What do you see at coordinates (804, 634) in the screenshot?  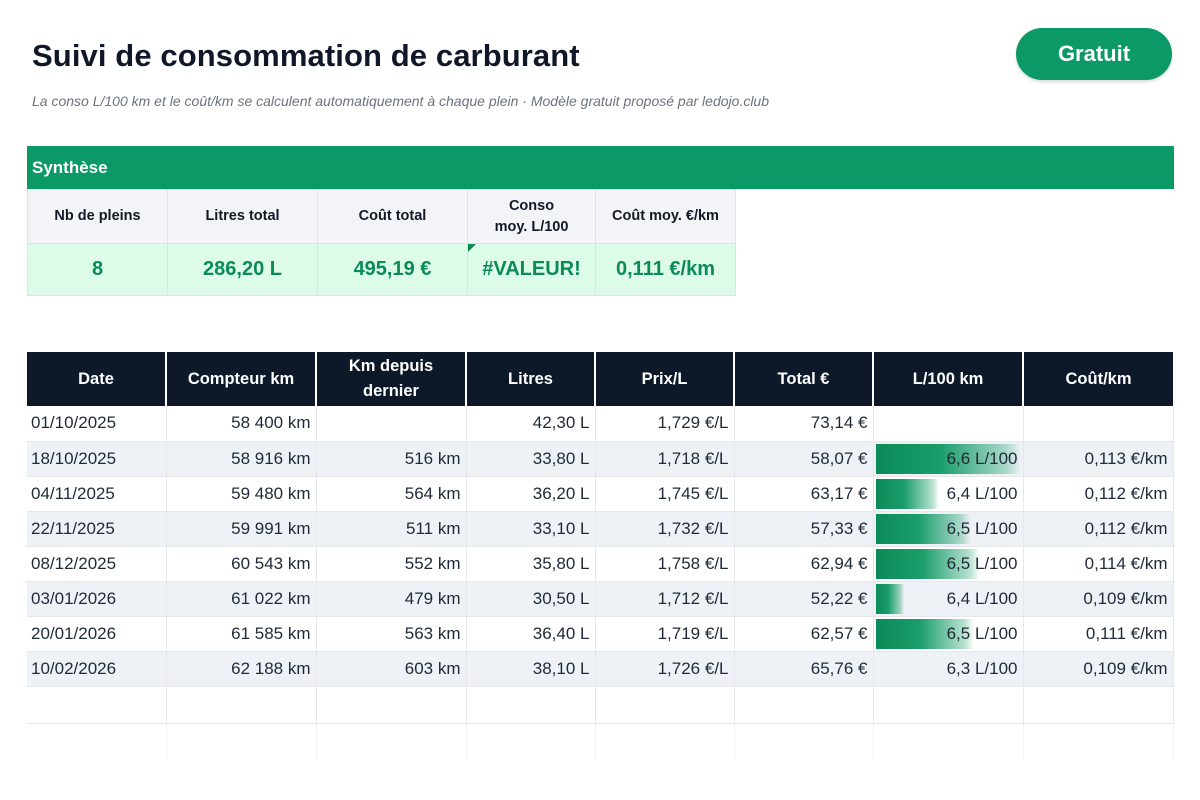 I see `cell-total: 62,57 €` at bounding box center [804, 634].